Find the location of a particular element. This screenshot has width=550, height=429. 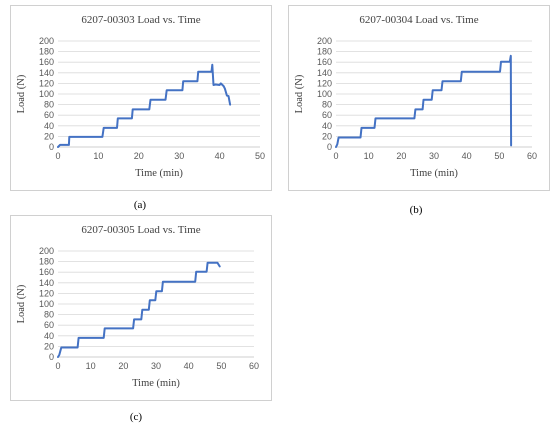

caption-b: (b) is located at coordinates (416, 210).